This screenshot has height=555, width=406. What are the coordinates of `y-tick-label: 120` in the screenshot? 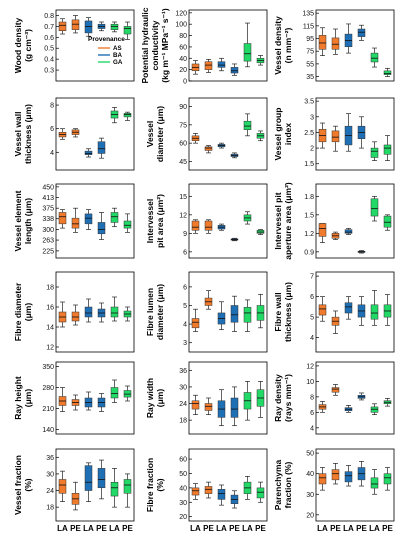 It's located at (181, 13).